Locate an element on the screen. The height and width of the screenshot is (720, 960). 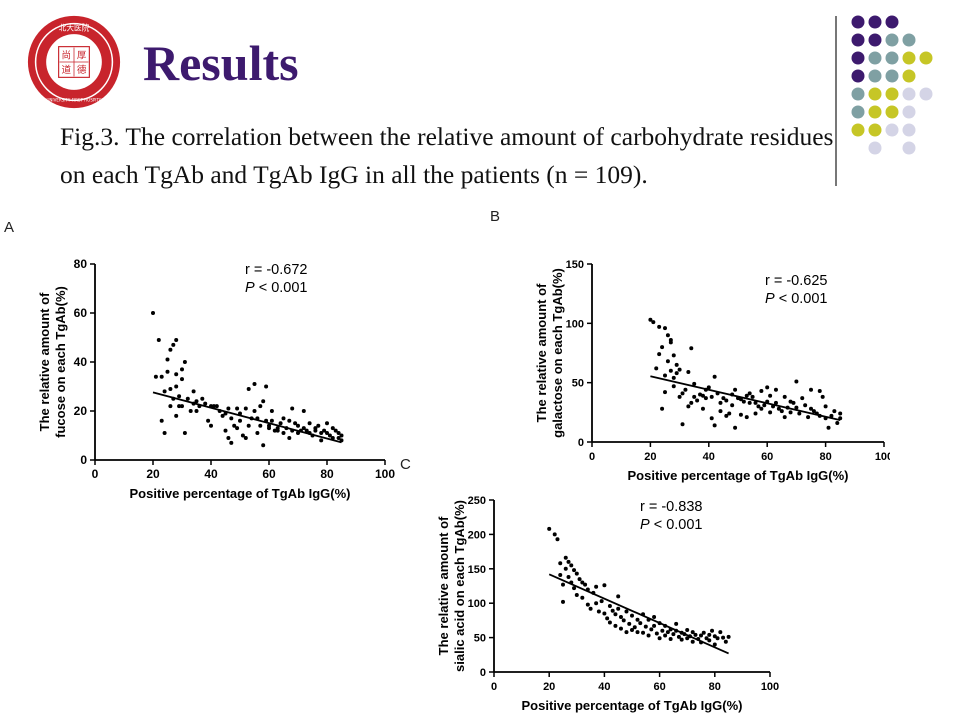
y-axis-label-line: sialic acid on each TgAb(%) is located at coordinates (459, 586).